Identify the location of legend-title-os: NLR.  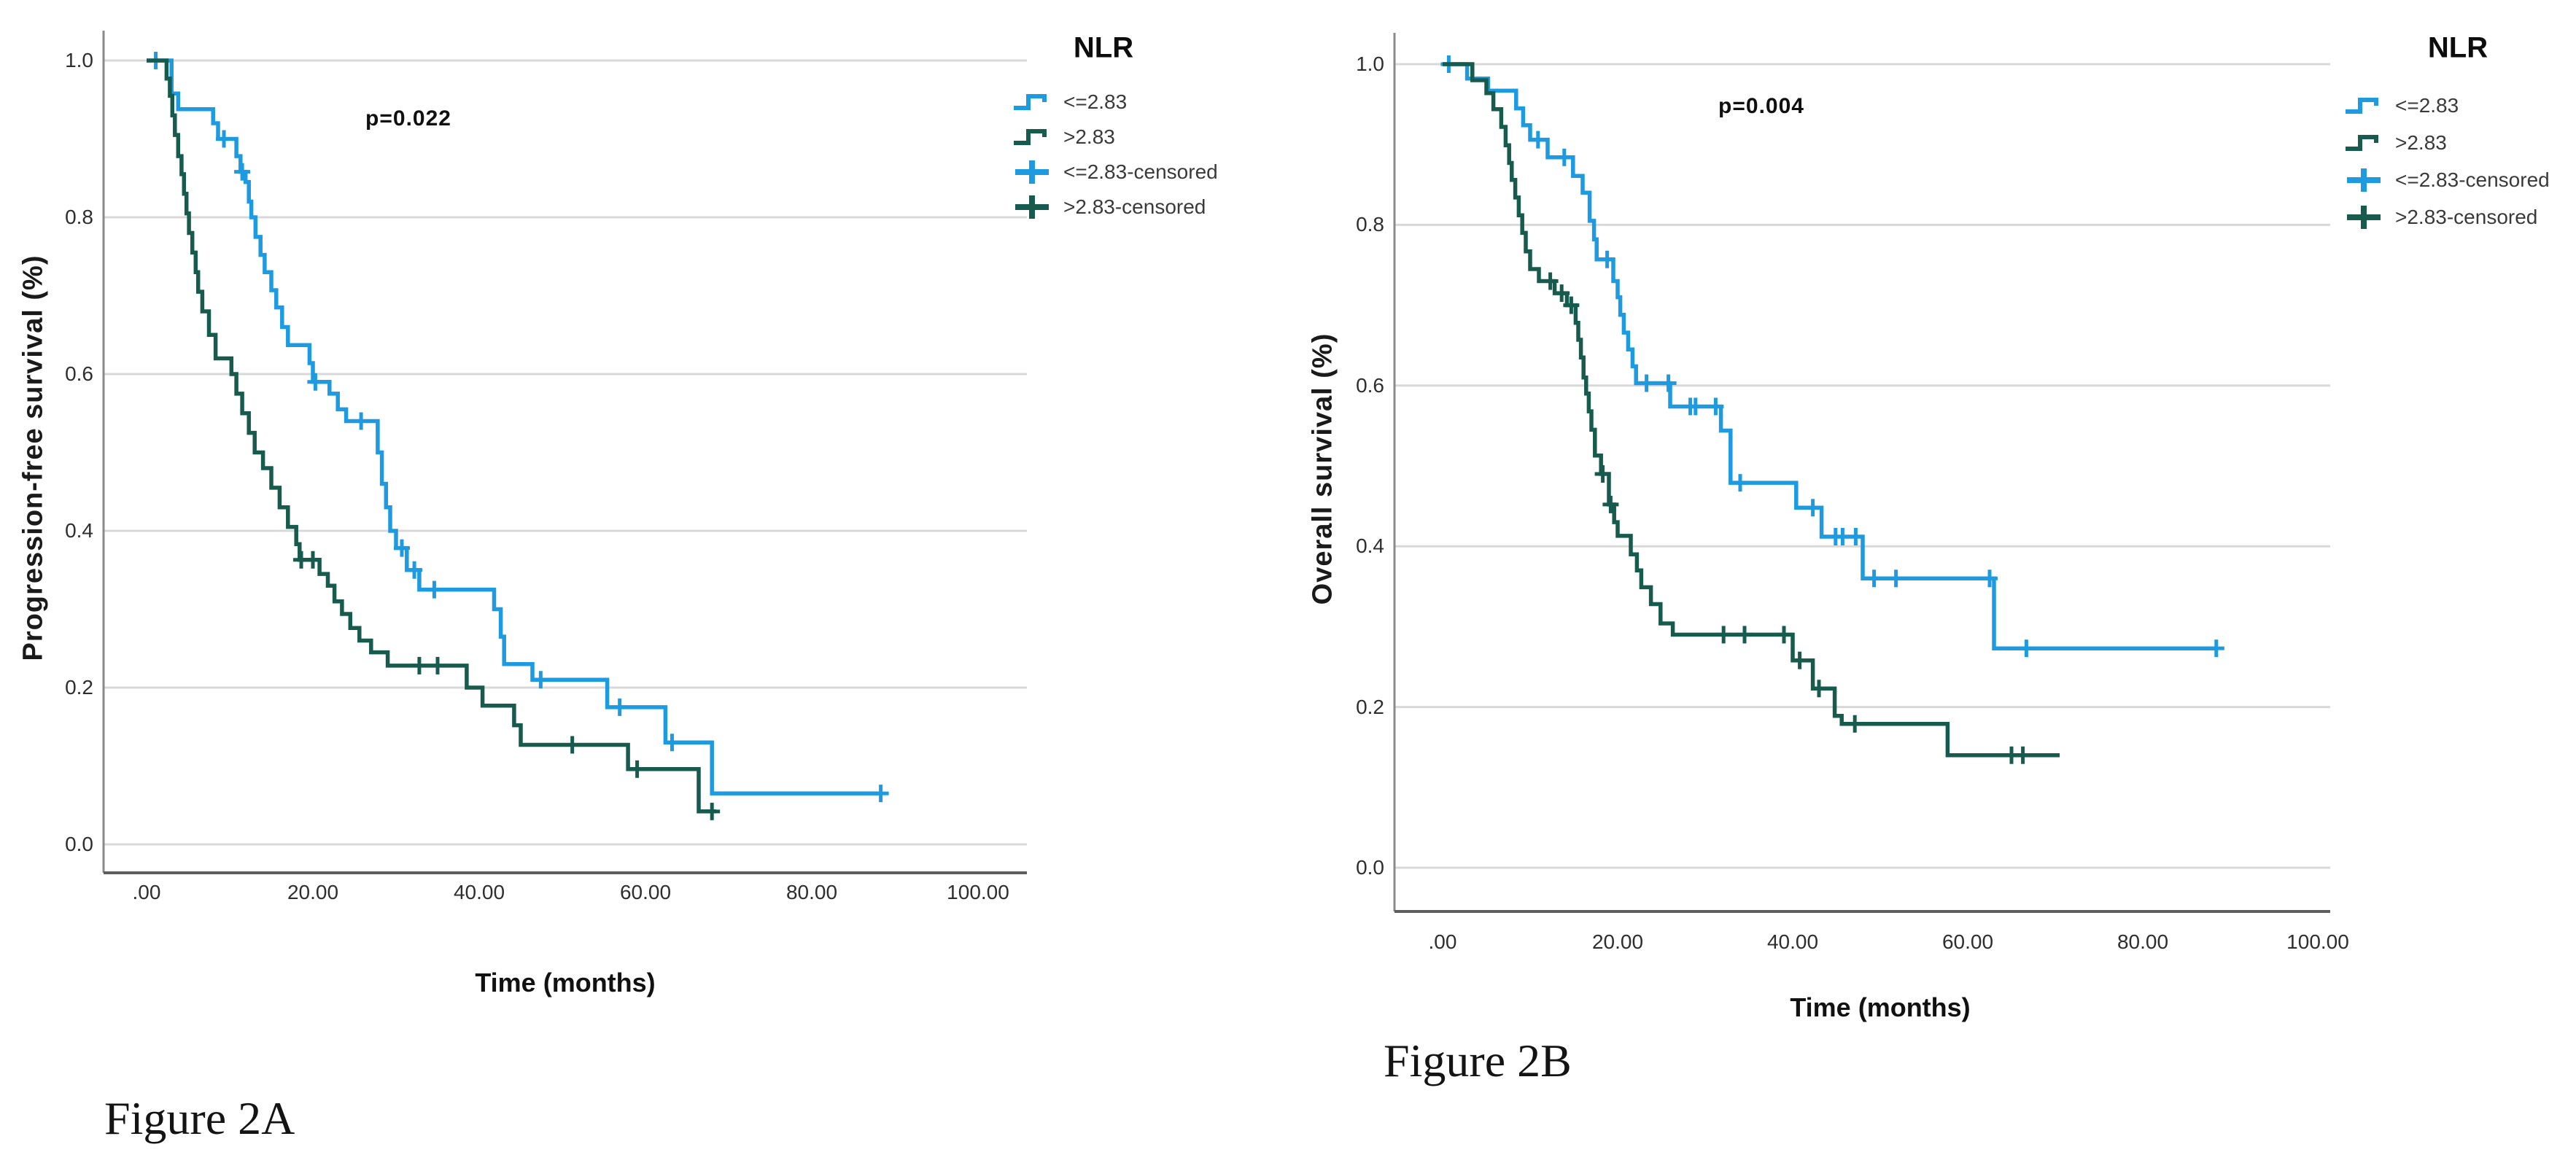
(2458, 47).